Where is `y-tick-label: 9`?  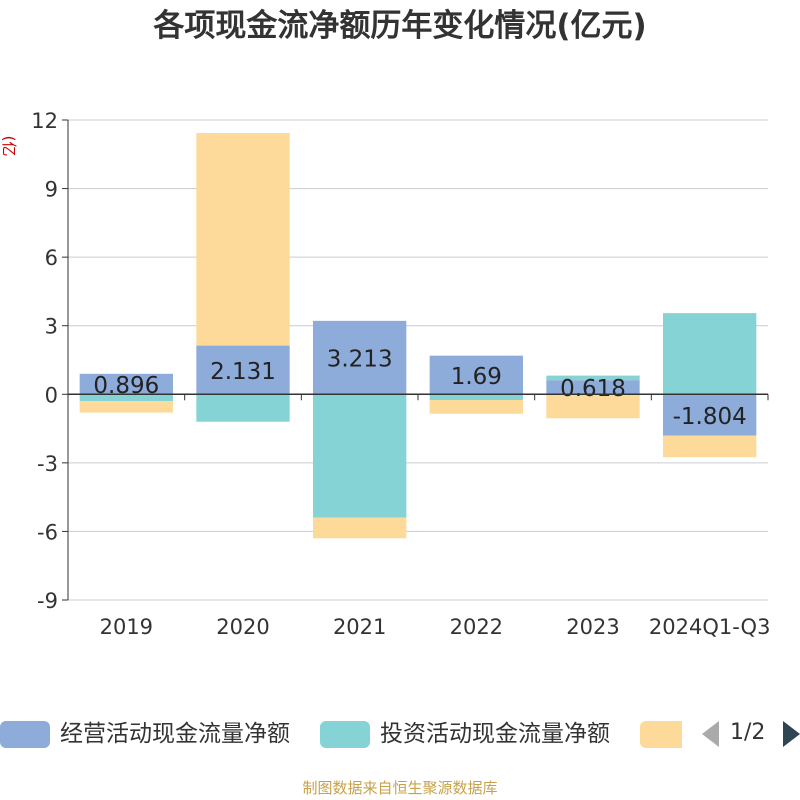
y-tick-label: 9 is located at coordinates (51, 190).